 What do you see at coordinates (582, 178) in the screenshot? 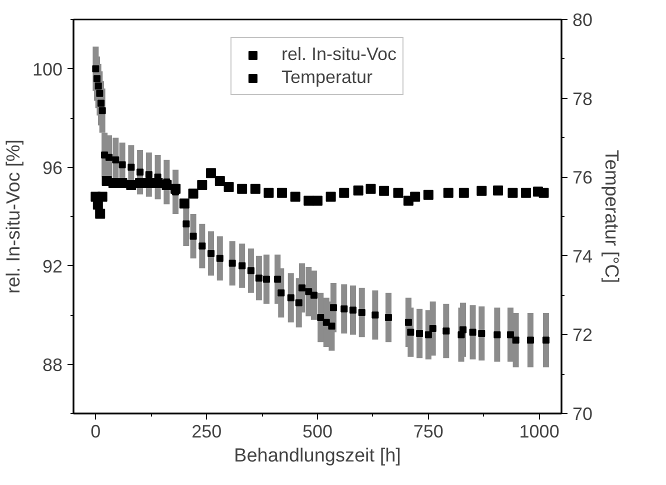
I see `y2-tick-label: 76` at bounding box center [582, 178].